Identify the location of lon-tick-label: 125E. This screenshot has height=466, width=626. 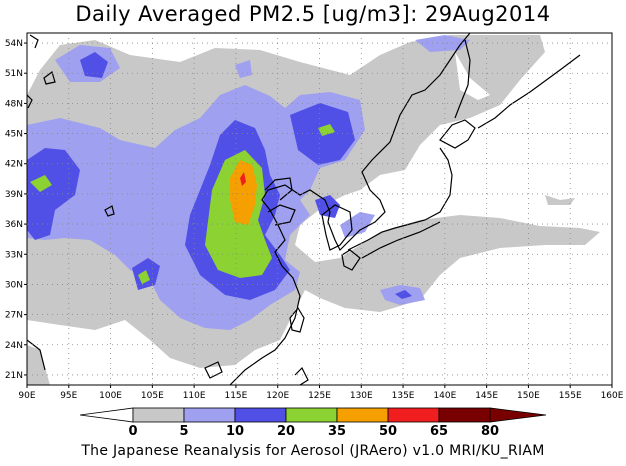
(319, 396).